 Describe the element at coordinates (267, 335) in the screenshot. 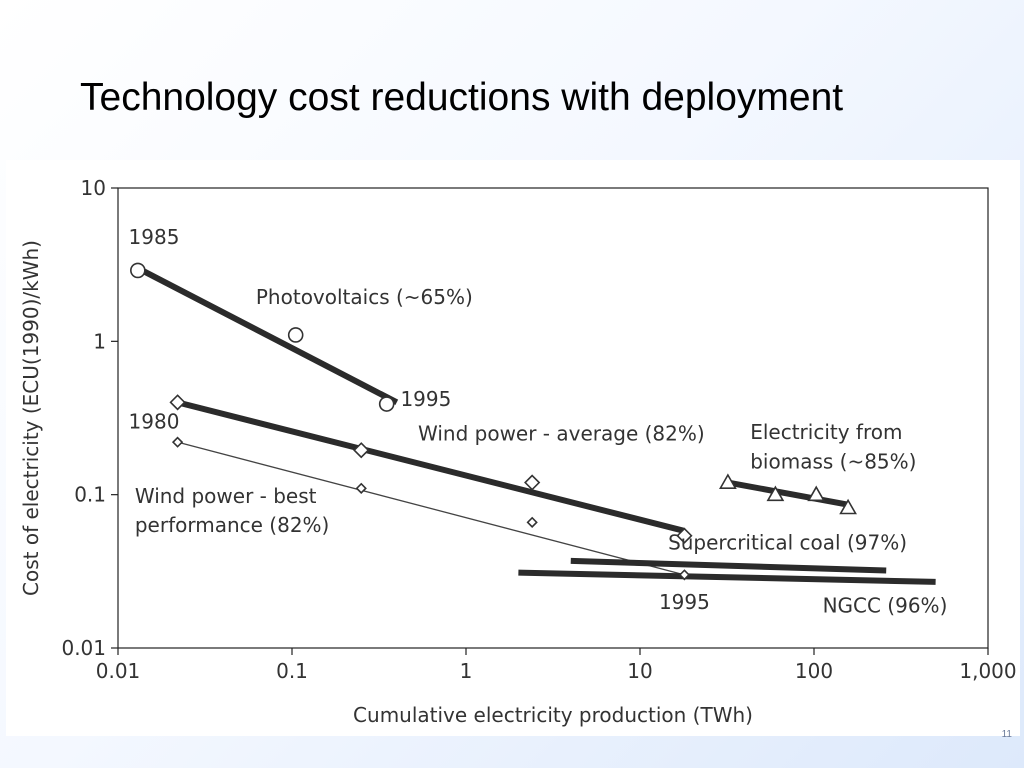

I see `photovoltaics-65-line` at that location.